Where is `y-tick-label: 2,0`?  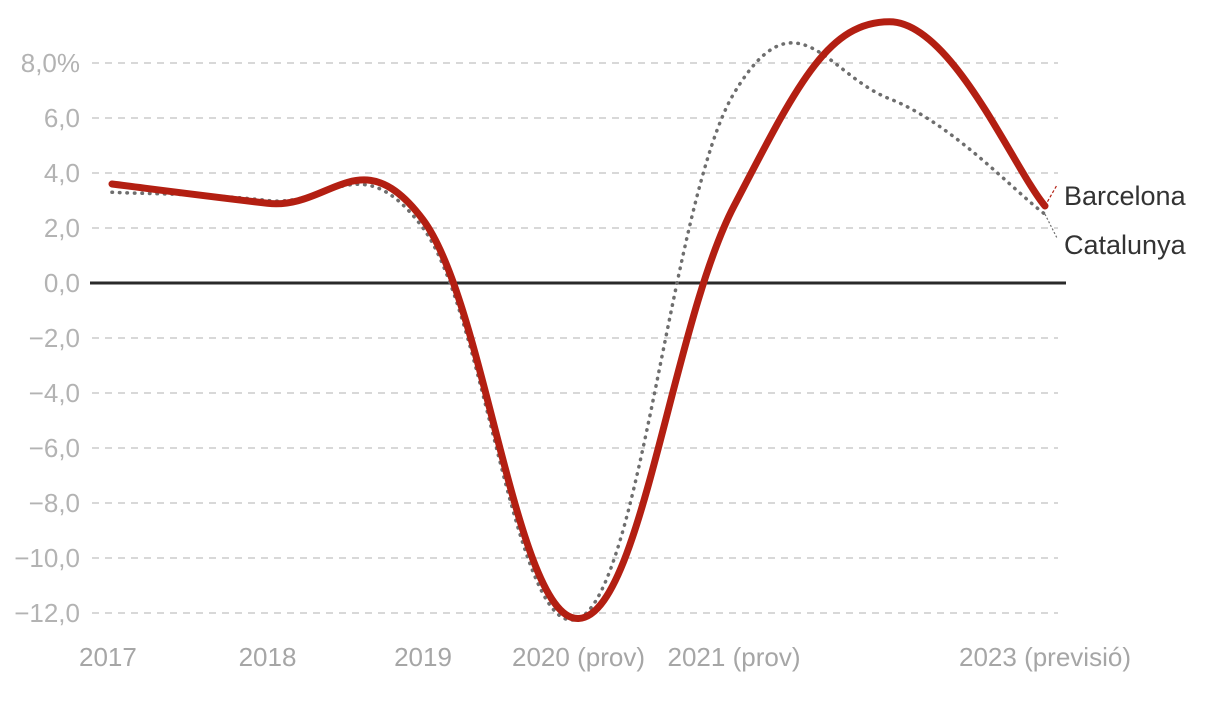
y-tick-label: 2,0 is located at coordinates (62, 228).